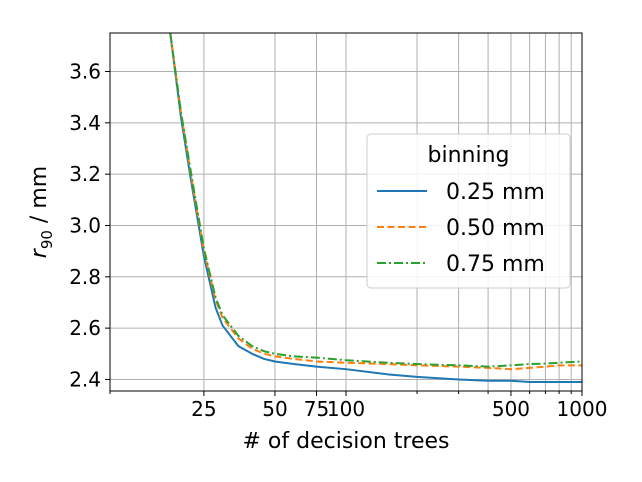 This screenshot has height=482, width=642. I want to click on legend-label-1: 0.25 mm, so click(495, 192).